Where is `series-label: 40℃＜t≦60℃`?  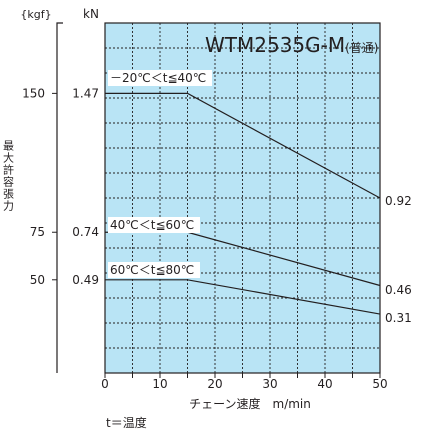 series-label: 40℃＜t≦60℃ is located at coordinates (152, 225).